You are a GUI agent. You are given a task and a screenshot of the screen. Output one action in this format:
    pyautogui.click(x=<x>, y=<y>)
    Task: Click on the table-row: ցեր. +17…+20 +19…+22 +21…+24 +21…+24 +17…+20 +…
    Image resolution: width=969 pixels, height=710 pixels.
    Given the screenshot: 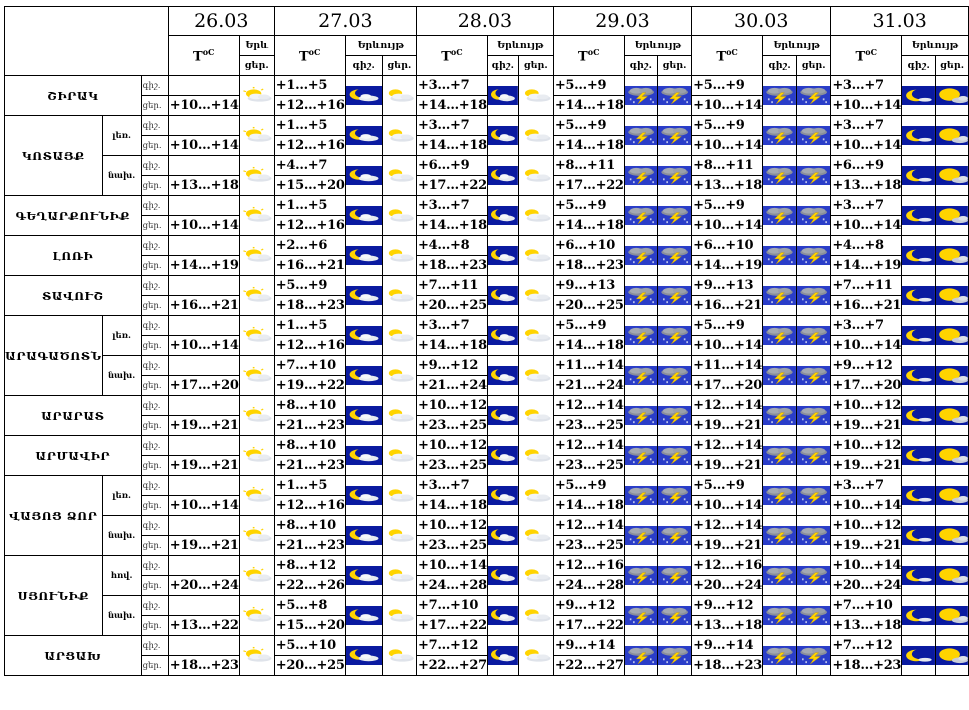 What is the action you would take?
    pyautogui.click(x=487, y=385)
    